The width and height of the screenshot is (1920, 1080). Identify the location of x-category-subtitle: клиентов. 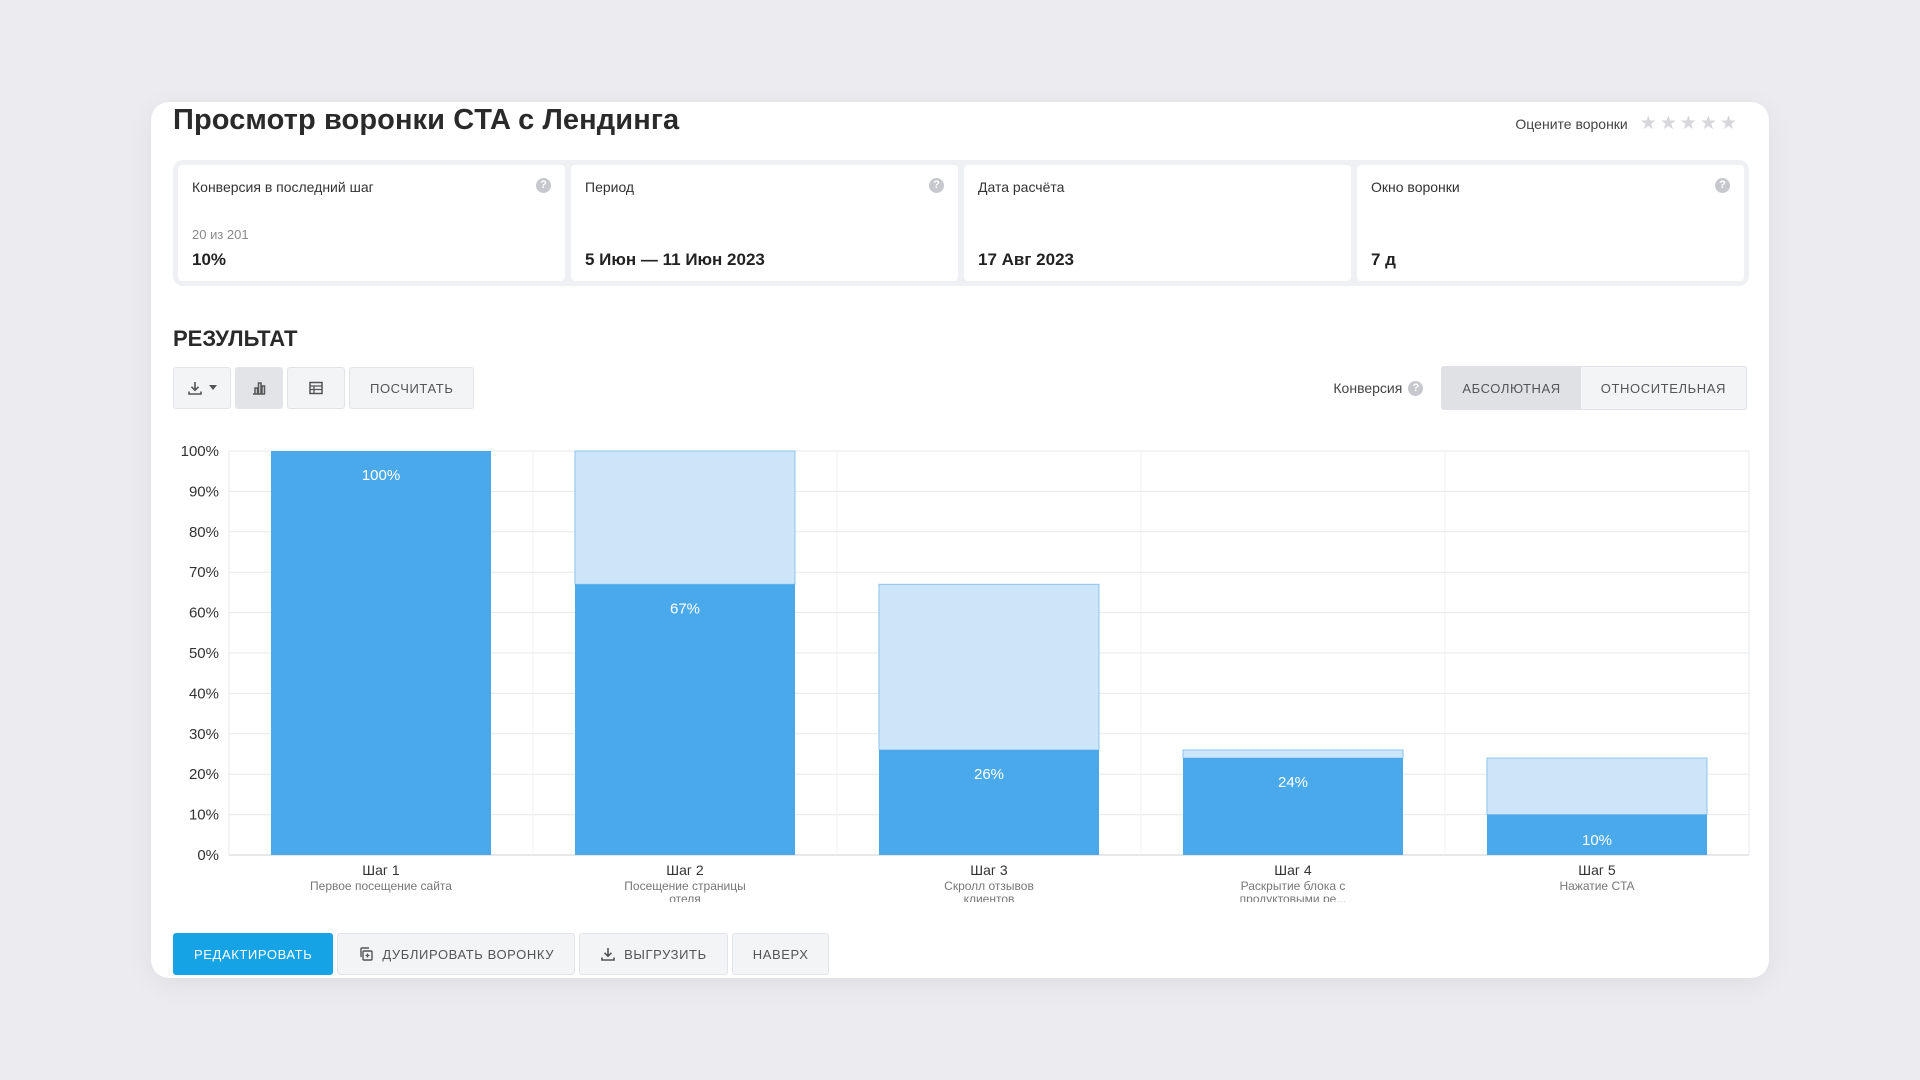
(989, 897).